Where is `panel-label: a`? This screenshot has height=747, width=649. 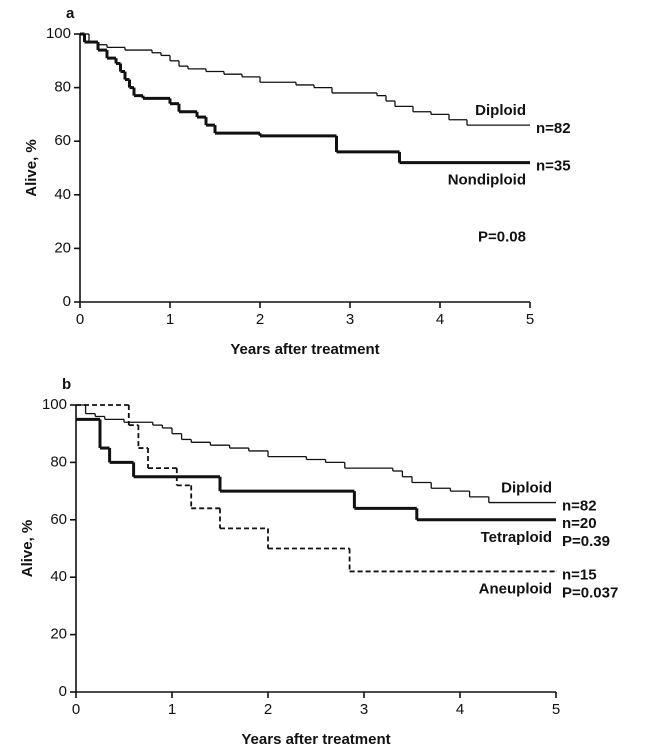
panel-label: a is located at coordinates (70, 13).